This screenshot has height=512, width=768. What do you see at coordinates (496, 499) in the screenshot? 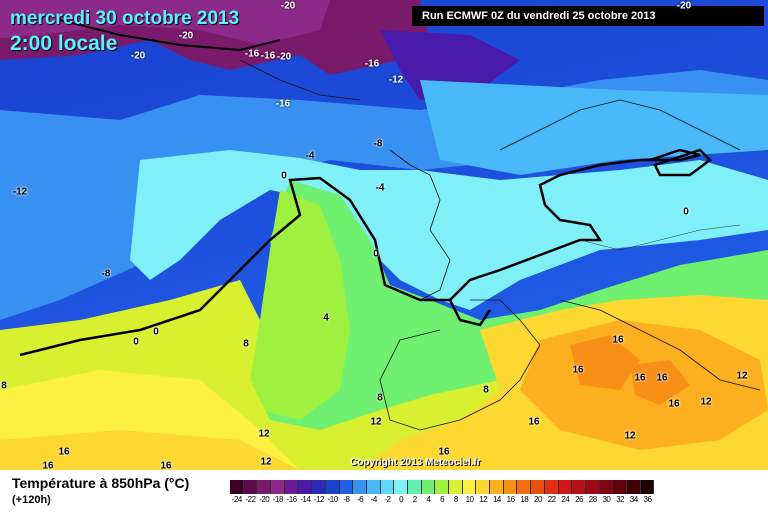
I see `legend-tick-label: 14` at bounding box center [496, 499].